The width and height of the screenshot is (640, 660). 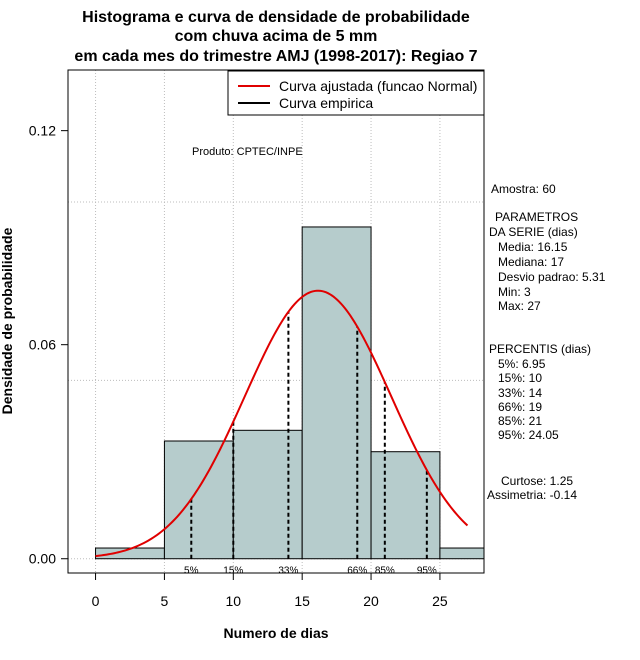 I want to click on x-tick-label: 0, so click(x=96, y=601).